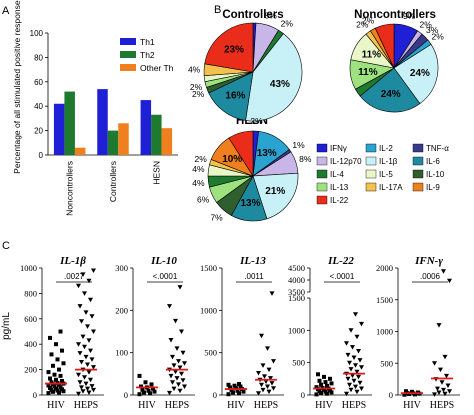  What do you see at coordinates (384, 300) in the screenshot?
I see `scatter-y-tick-label: 1500` at bounding box center [384, 300].